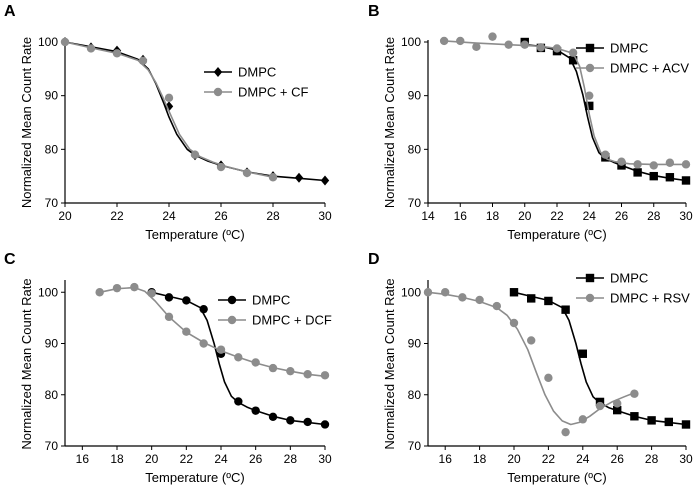  What do you see at coordinates (649, 68) in the screenshot?
I see `legend-label: DMPC + ACV` at bounding box center [649, 68].